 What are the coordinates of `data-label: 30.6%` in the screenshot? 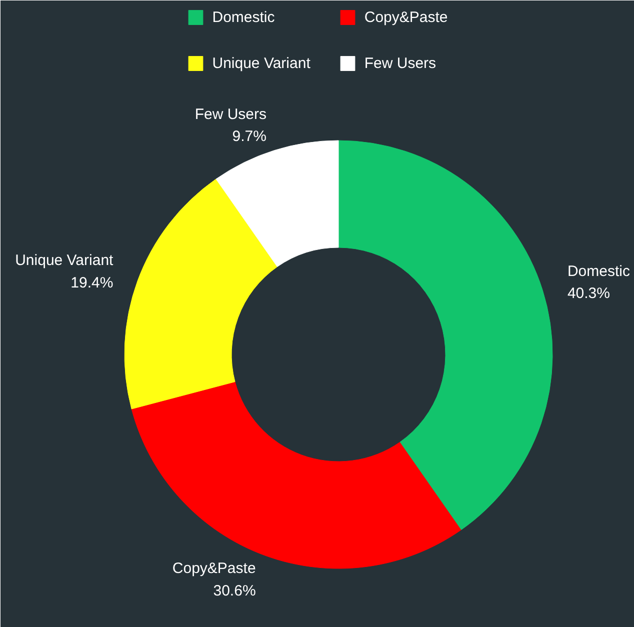 It's located at (234, 591).